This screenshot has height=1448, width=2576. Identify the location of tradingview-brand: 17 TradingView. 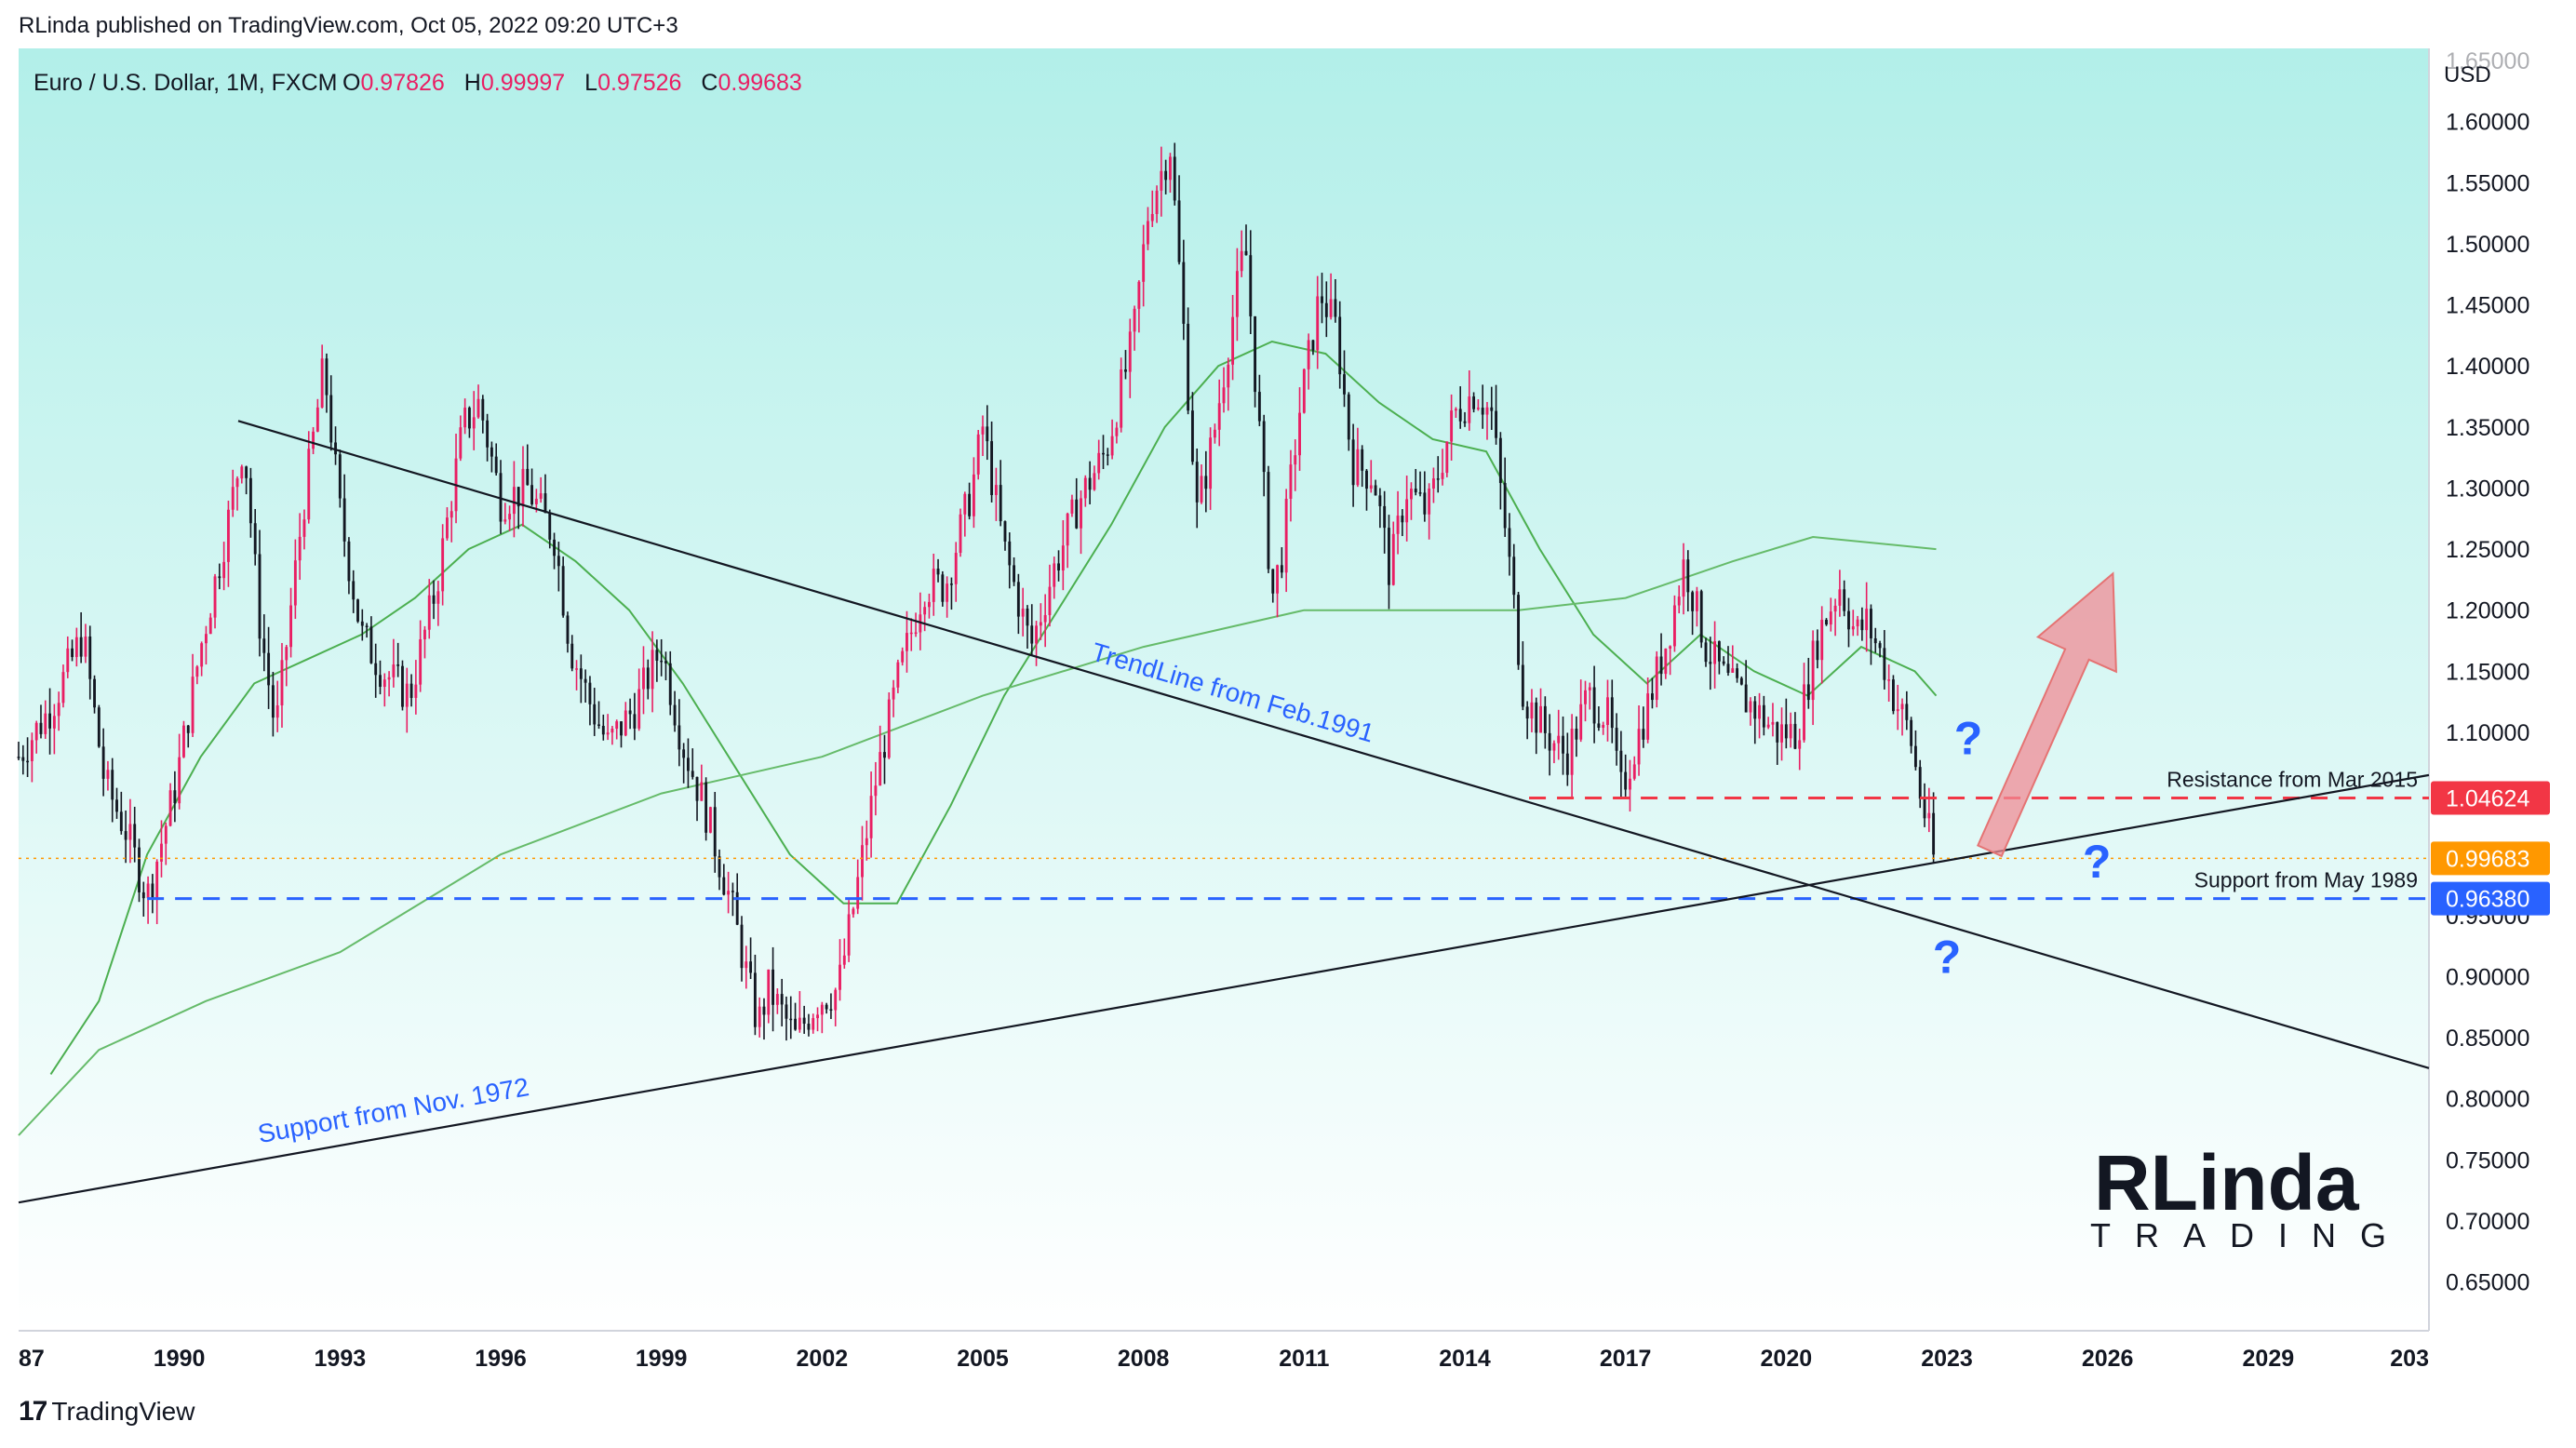
(107, 1412).